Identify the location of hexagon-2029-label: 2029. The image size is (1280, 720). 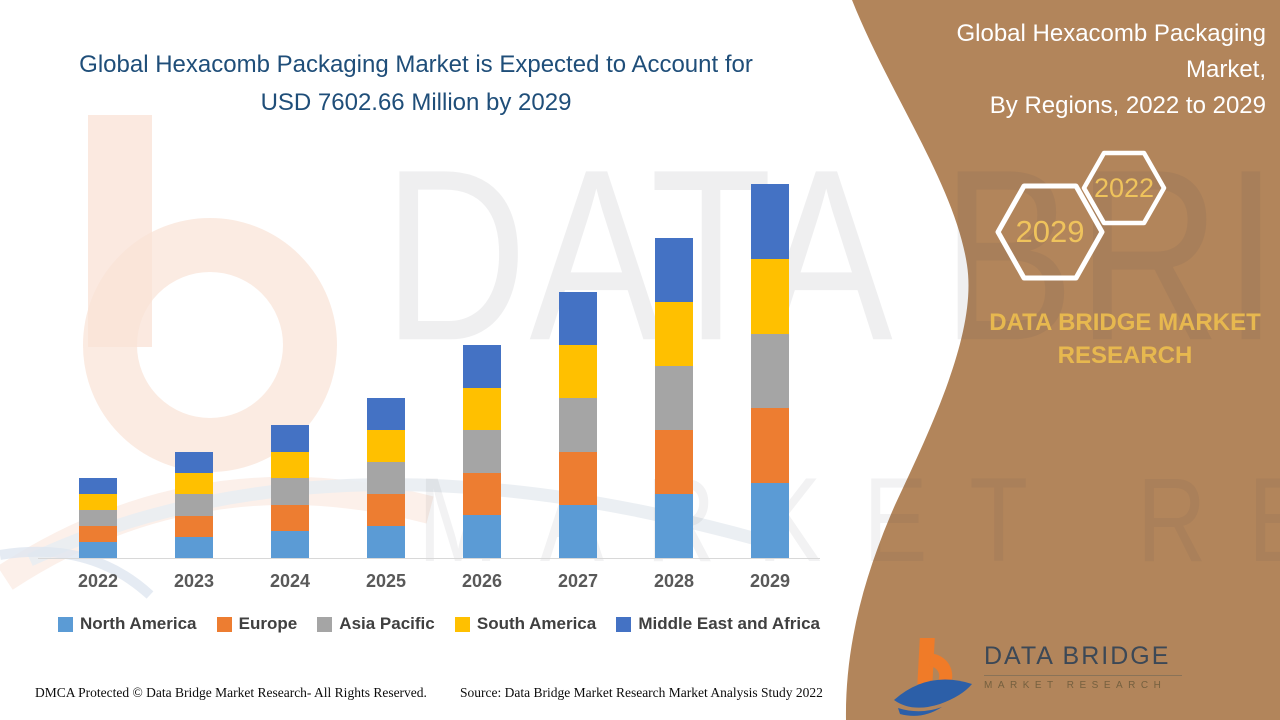
(1050, 231).